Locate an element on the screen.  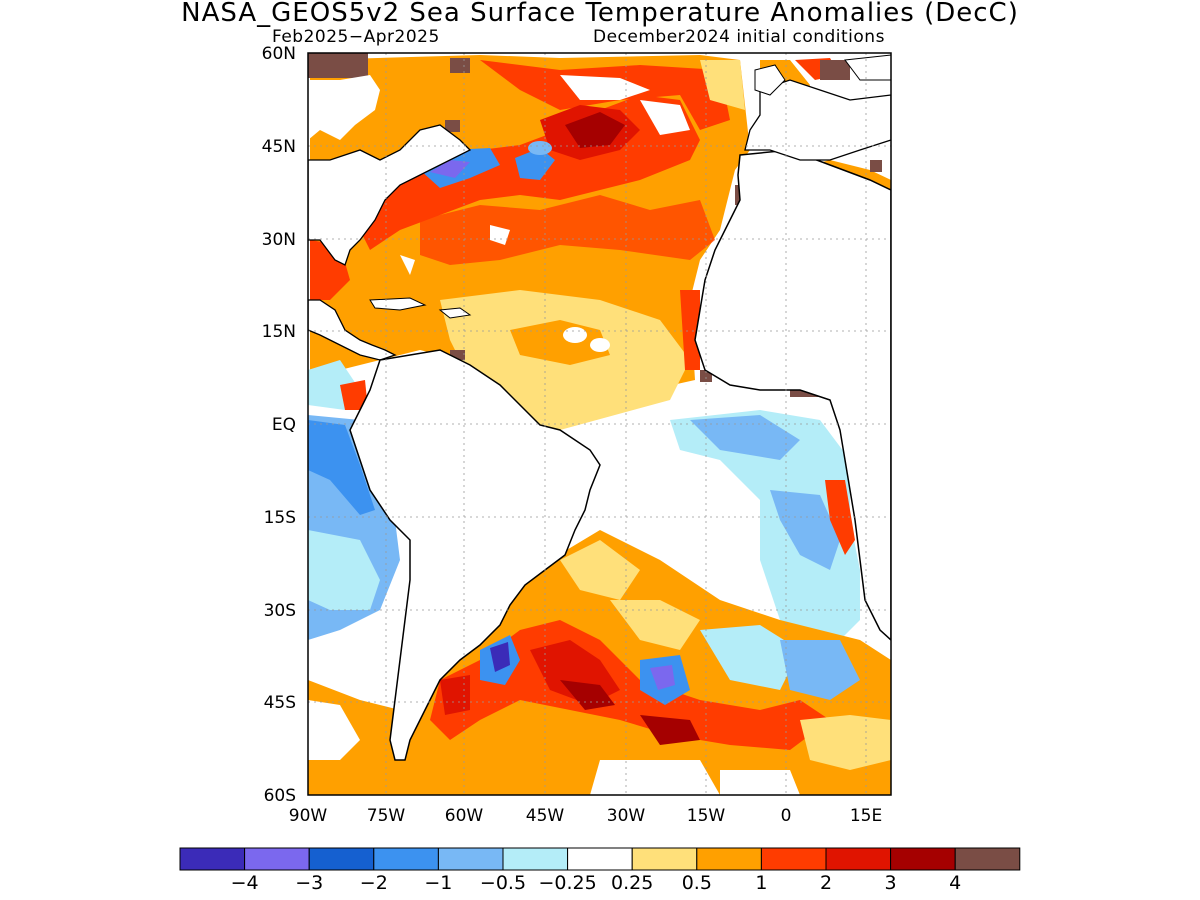
lat-tick-label: 45N is located at coordinates (279, 147).